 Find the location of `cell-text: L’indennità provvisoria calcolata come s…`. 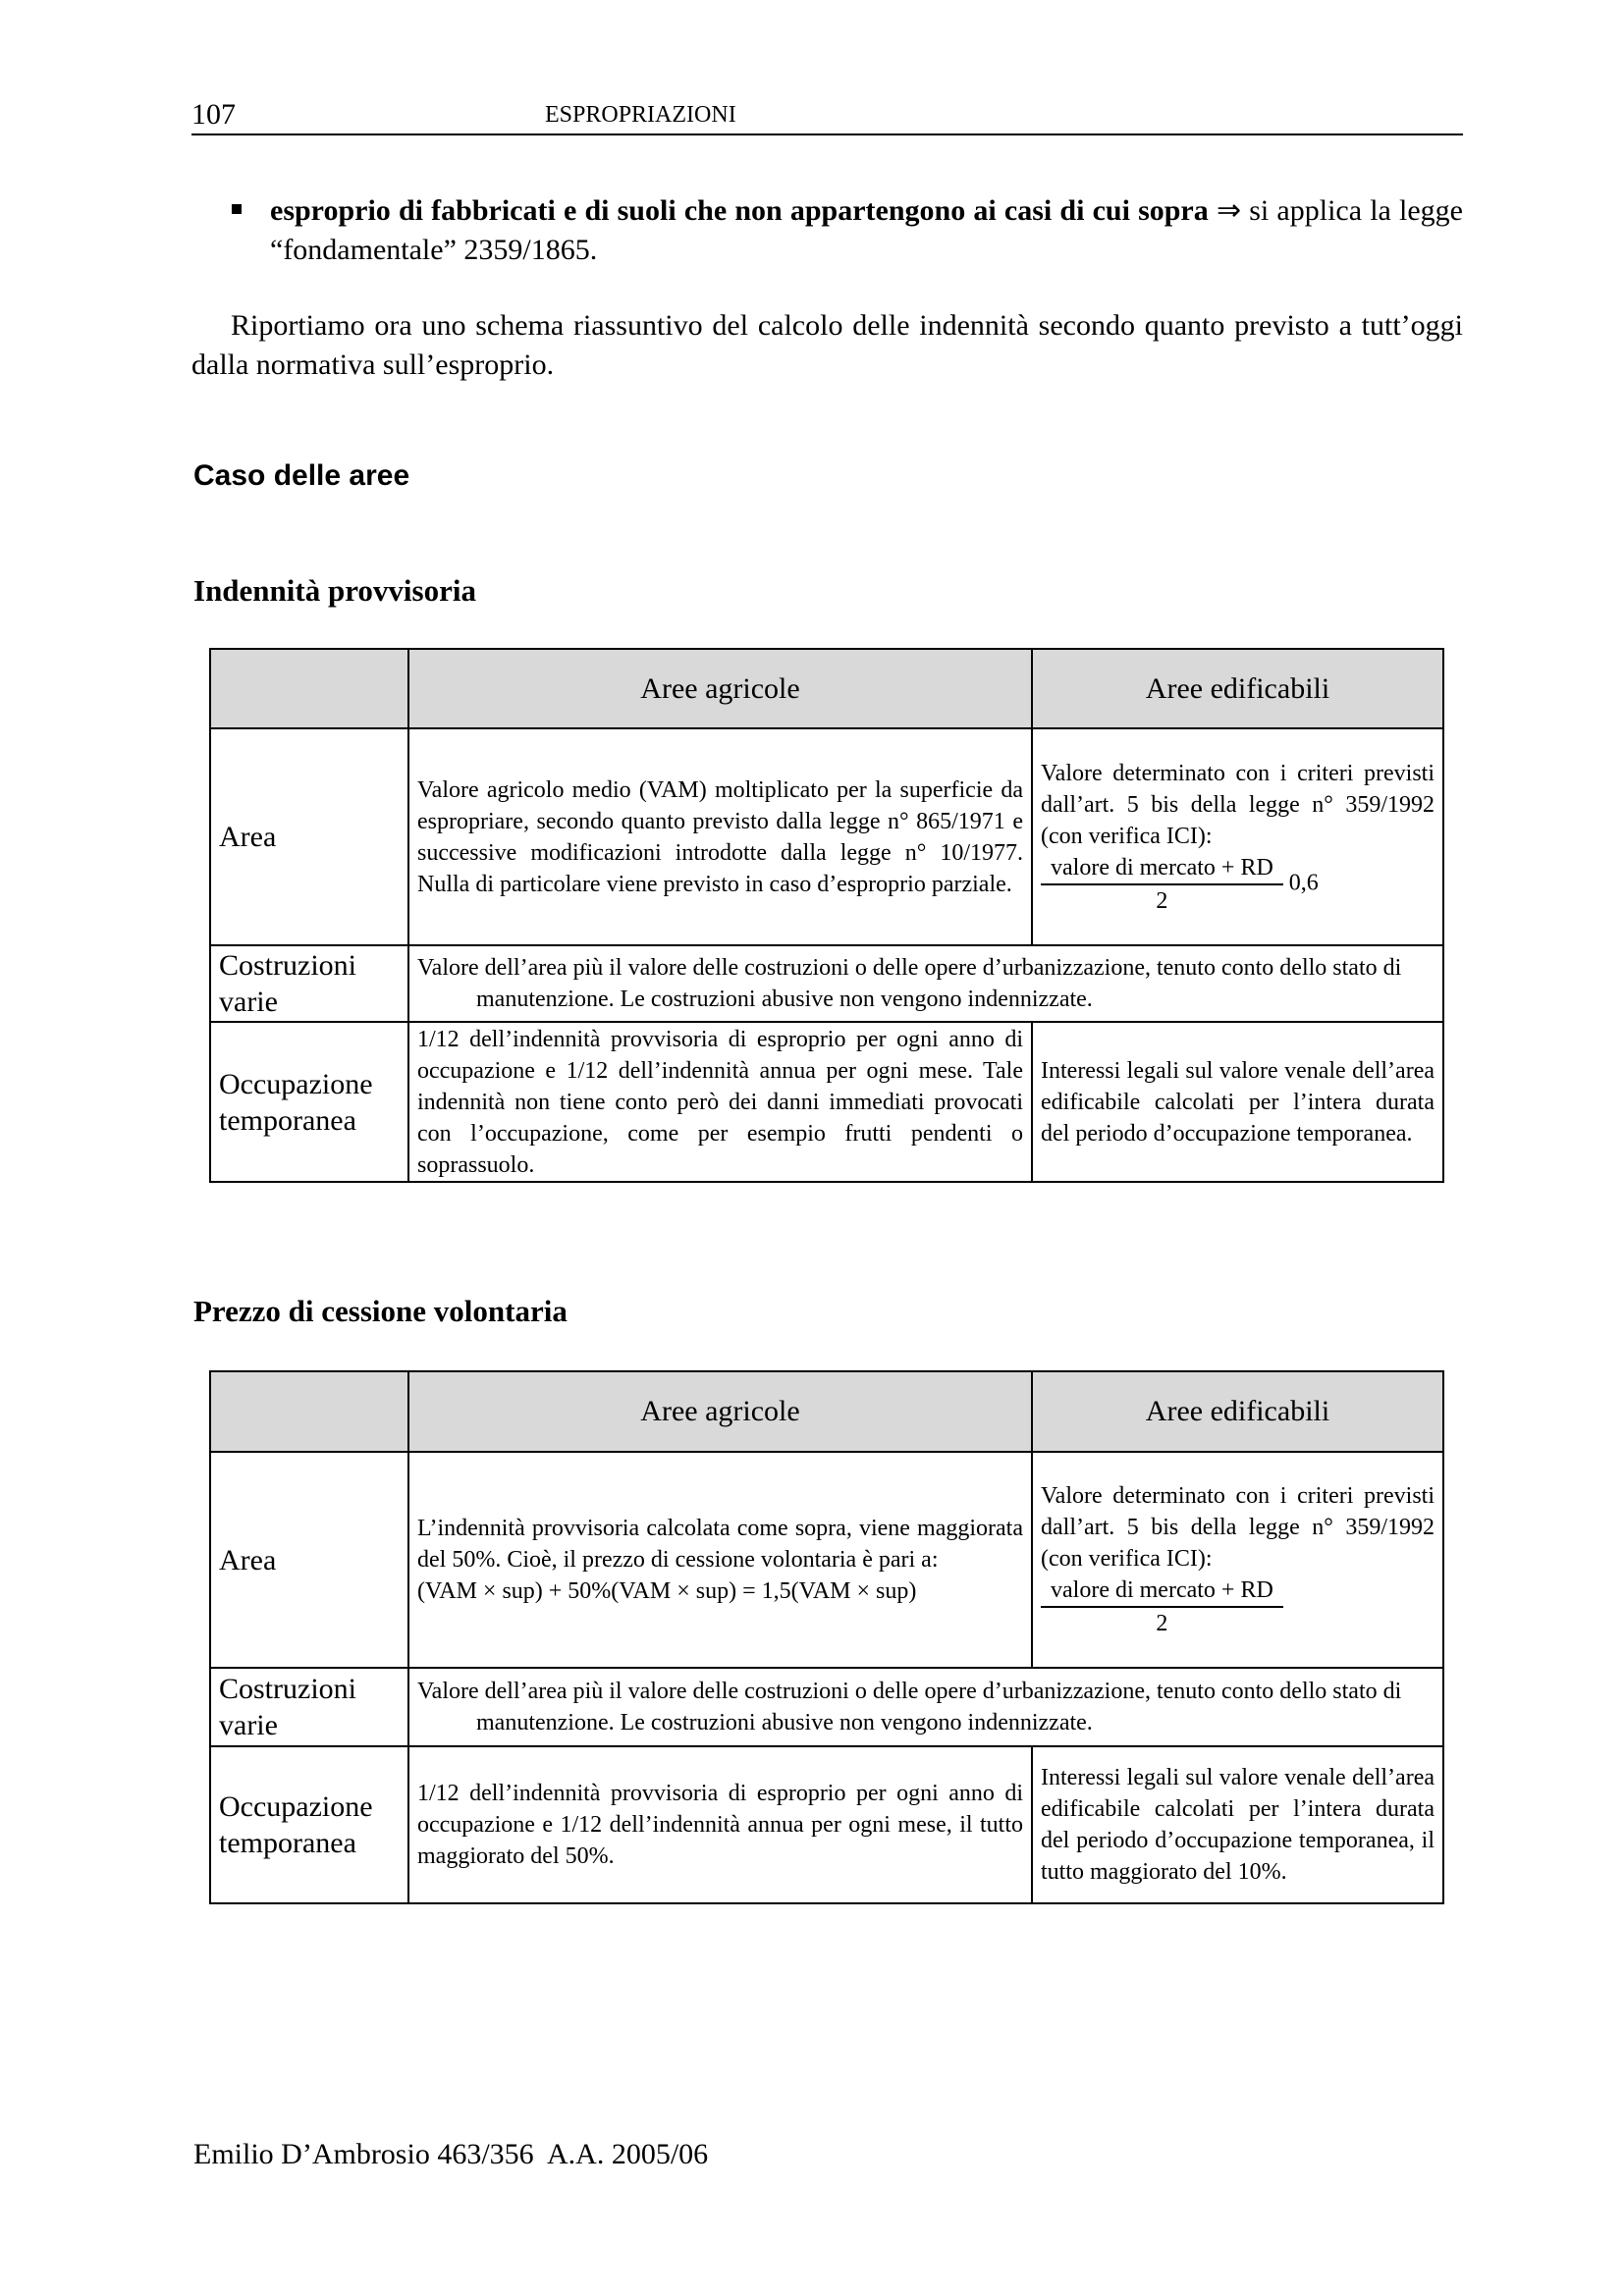

cell-text: L’indennità provvisoria calcolata come s… is located at coordinates (720, 1545).